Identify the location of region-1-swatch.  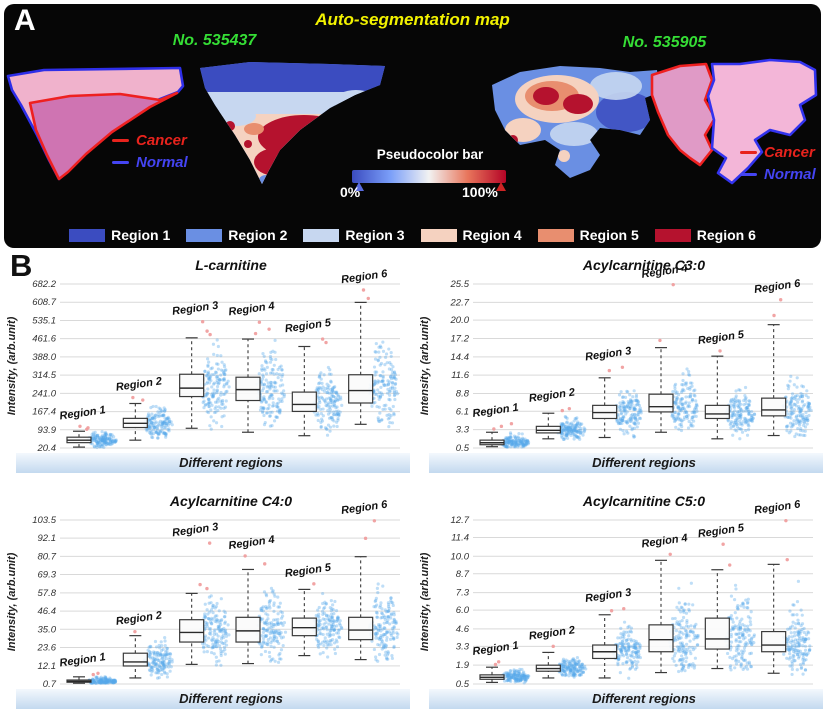
(87, 235).